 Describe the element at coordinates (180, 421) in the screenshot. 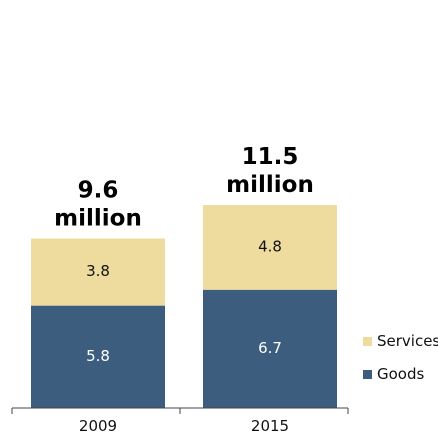

I see `x-axis-ticks: 2009 2015` at that location.